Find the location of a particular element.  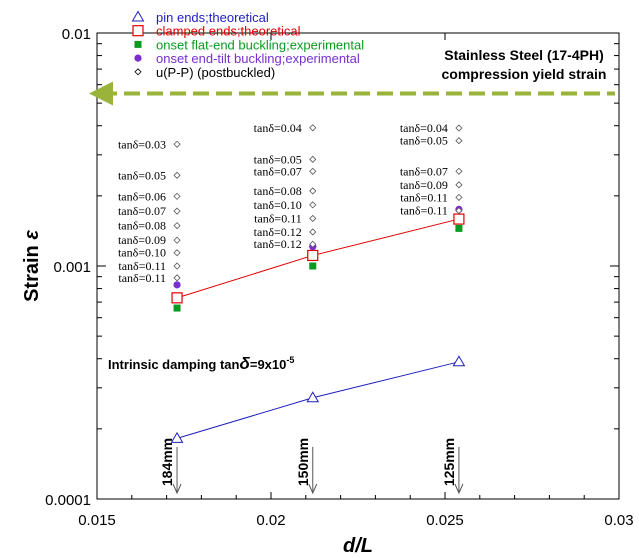

x-tick-label: 0.015 is located at coordinates (97, 520).